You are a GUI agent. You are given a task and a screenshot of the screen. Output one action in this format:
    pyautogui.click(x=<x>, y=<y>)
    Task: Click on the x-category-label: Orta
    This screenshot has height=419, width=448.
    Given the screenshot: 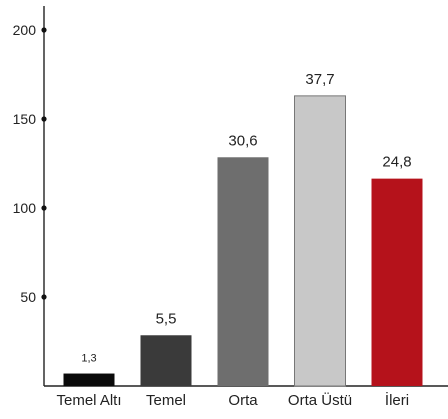 What is the action you would take?
    pyautogui.click(x=243, y=400)
    